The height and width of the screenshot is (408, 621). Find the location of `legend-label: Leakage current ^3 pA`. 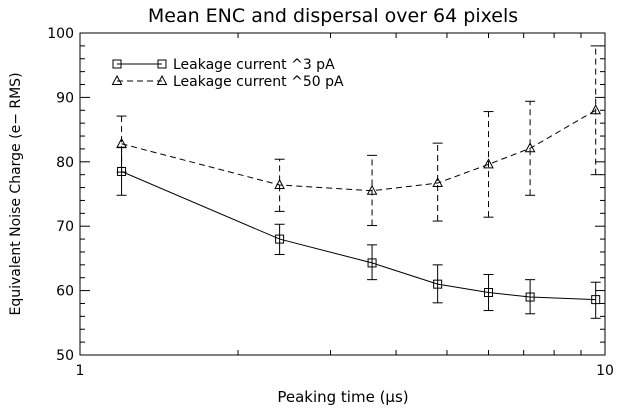

legend-label: Leakage current ^3 pA is located at coordinates (254, 65).